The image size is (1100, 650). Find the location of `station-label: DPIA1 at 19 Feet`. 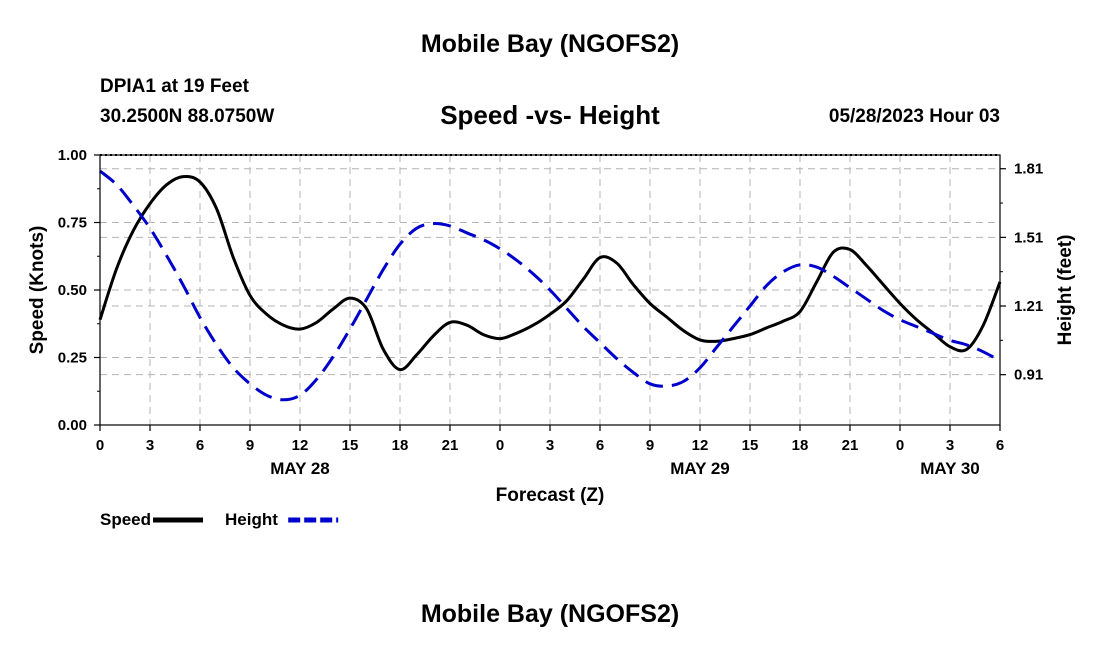

station-label: DPIA1 at 19 Feet is located at coordinates (174, 86).